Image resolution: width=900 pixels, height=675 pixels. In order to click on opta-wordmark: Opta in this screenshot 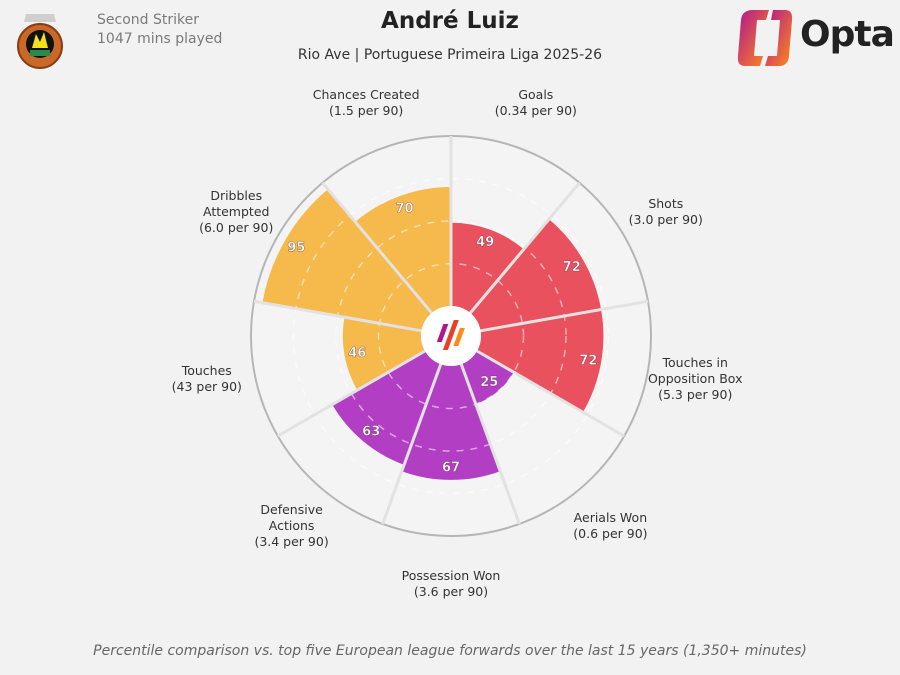, I will do `click(847, 34)`.